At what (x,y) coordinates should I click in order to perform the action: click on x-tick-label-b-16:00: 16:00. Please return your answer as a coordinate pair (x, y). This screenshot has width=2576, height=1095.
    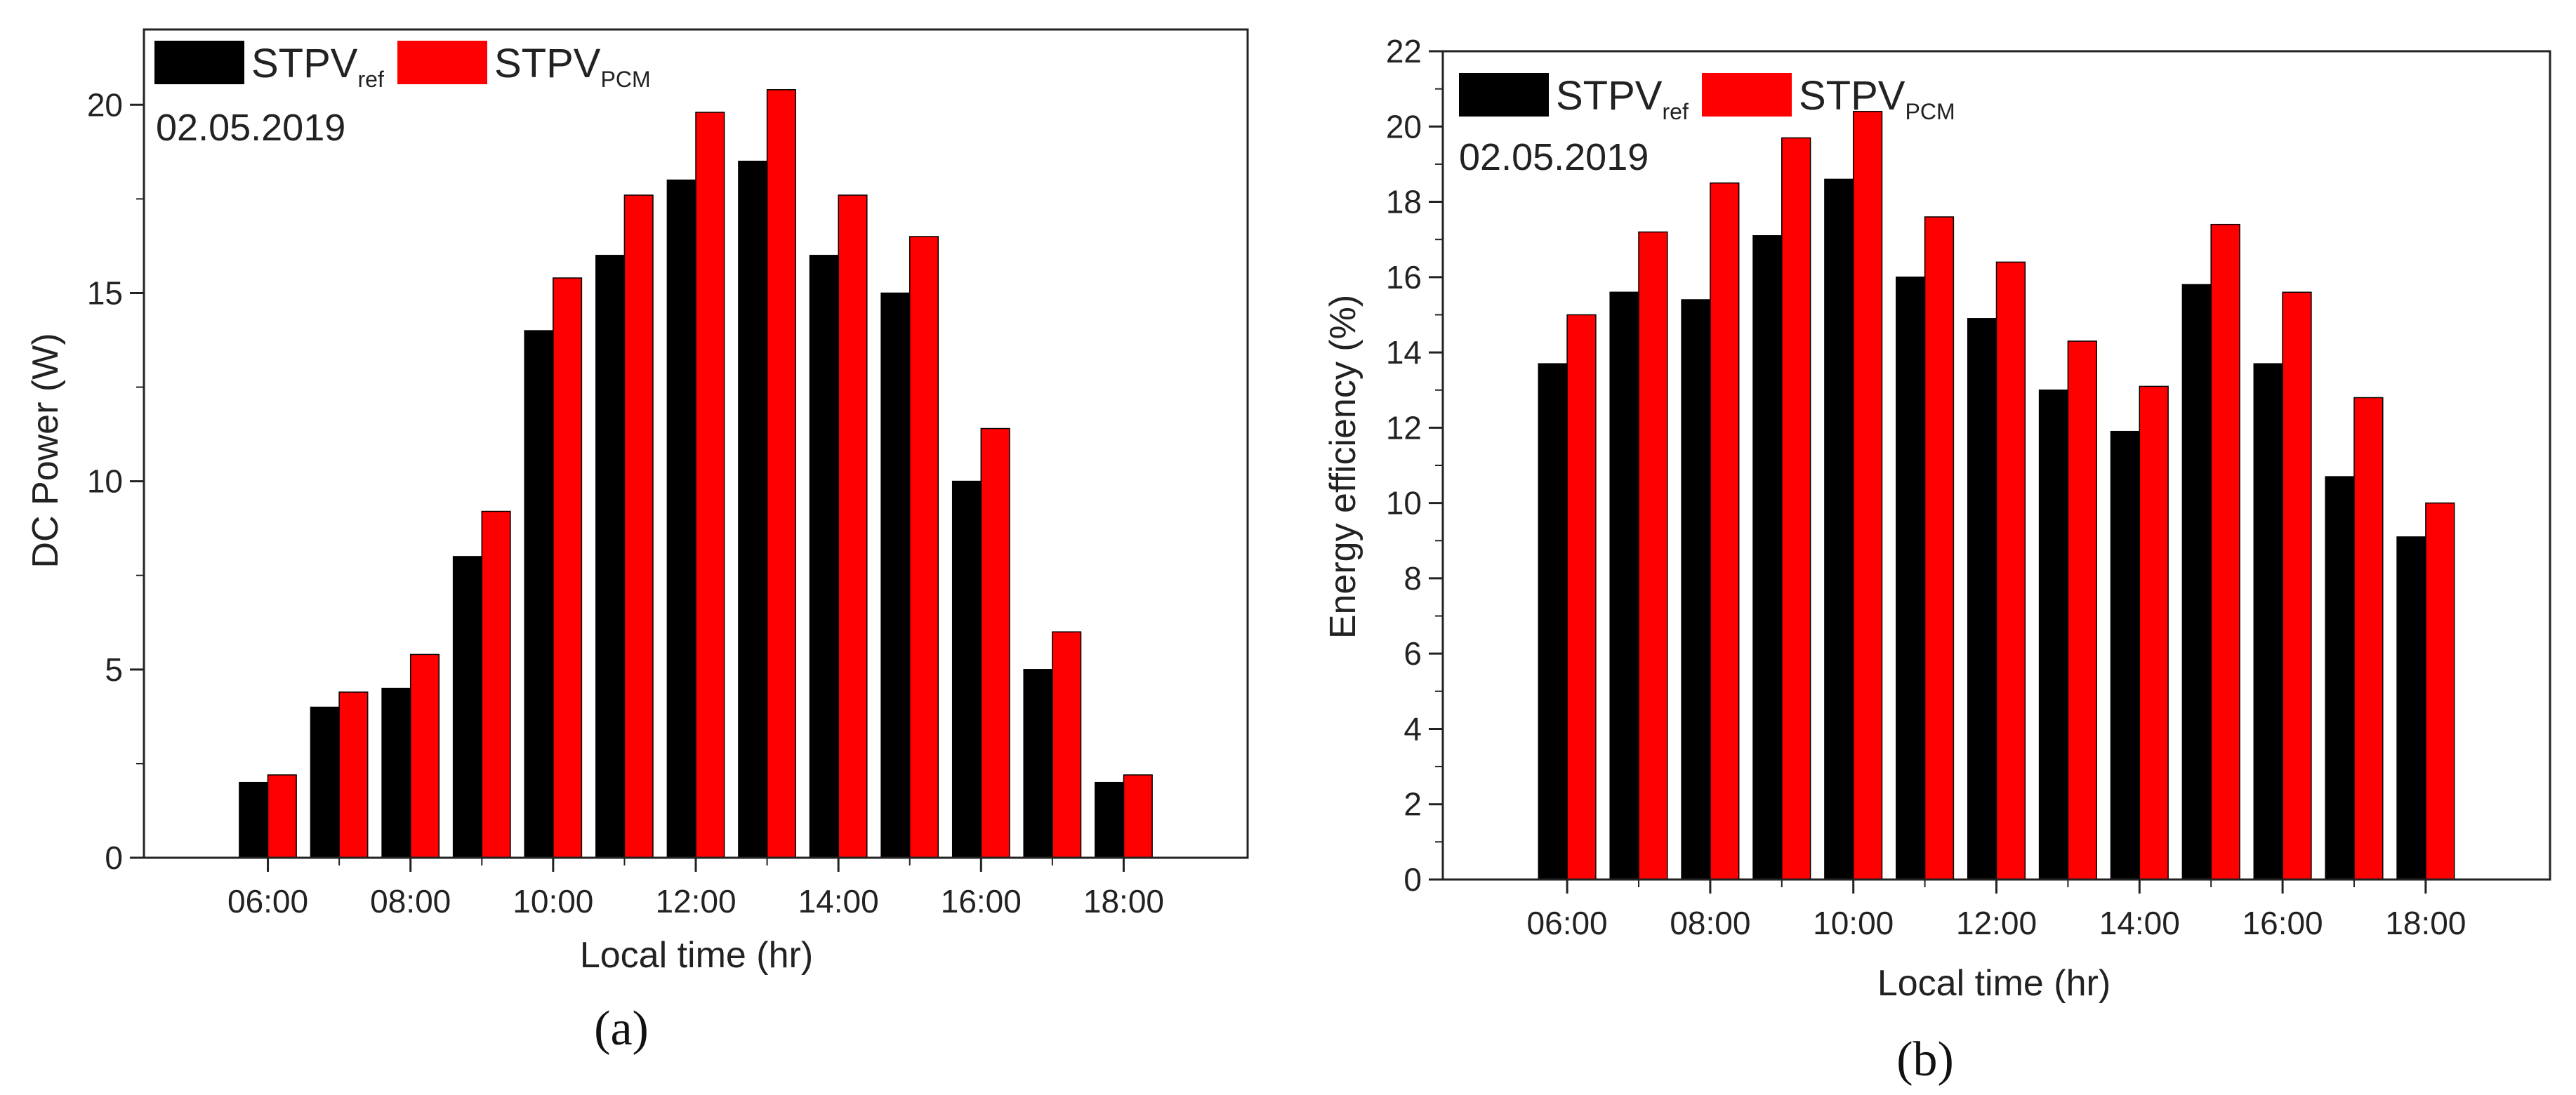
    Looking at the image, I should click on (2283, 923).